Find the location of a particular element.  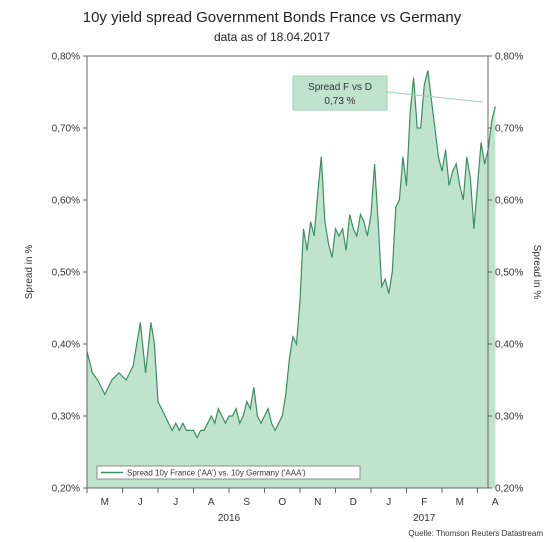

x-month-label: F is located at coordinates (424, 502).